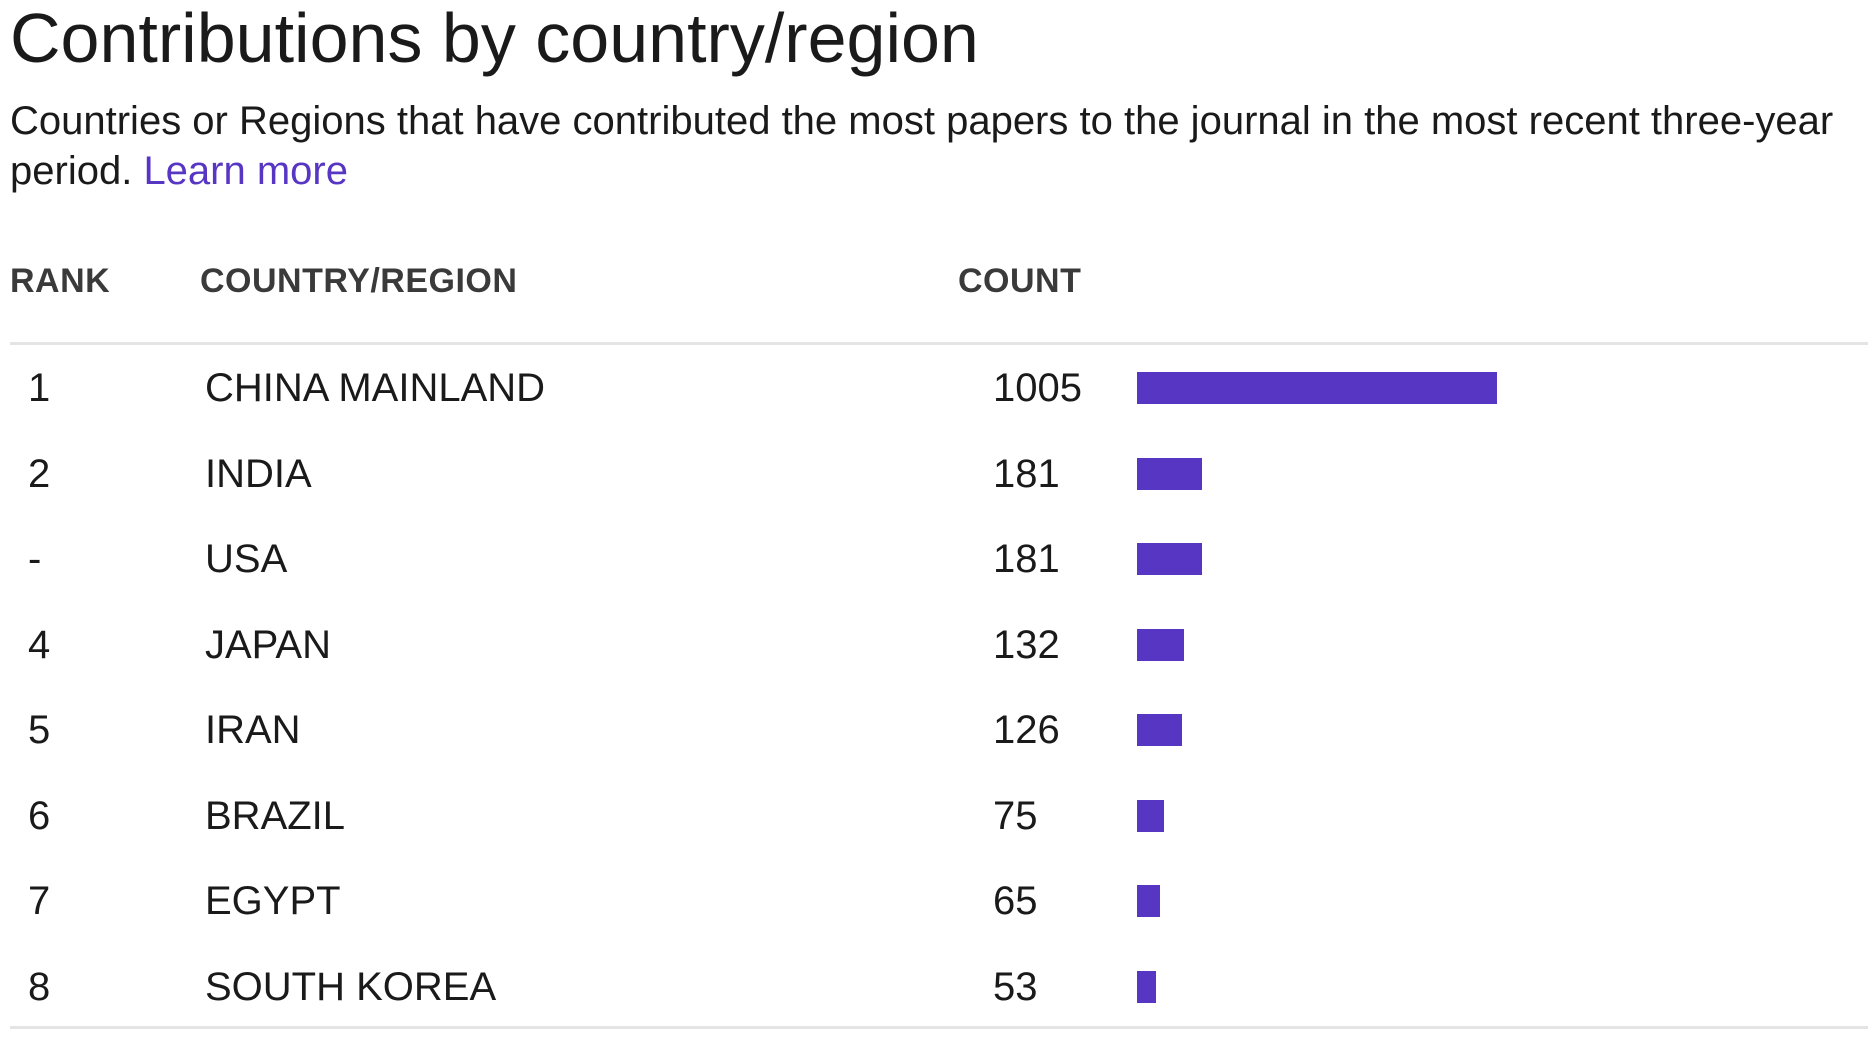 The height and width of the screenshot is (1046, 1868). Describe the element at coordinates (1026, 644) in the screenshot. I see `row-count: 132` at that location.